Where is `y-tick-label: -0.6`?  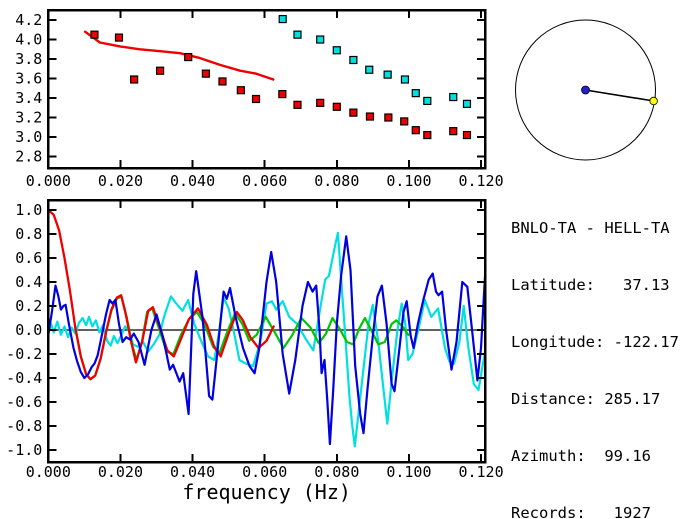
y-tick-label: -0.6 is located at coordinates (24, 402).